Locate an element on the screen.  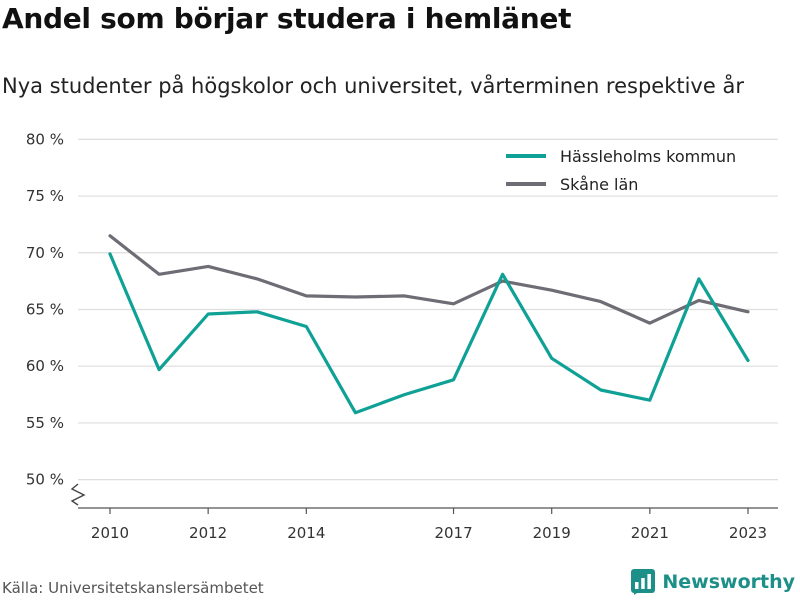
x-tick-label: 2010 is located at coordinates (110, 533).